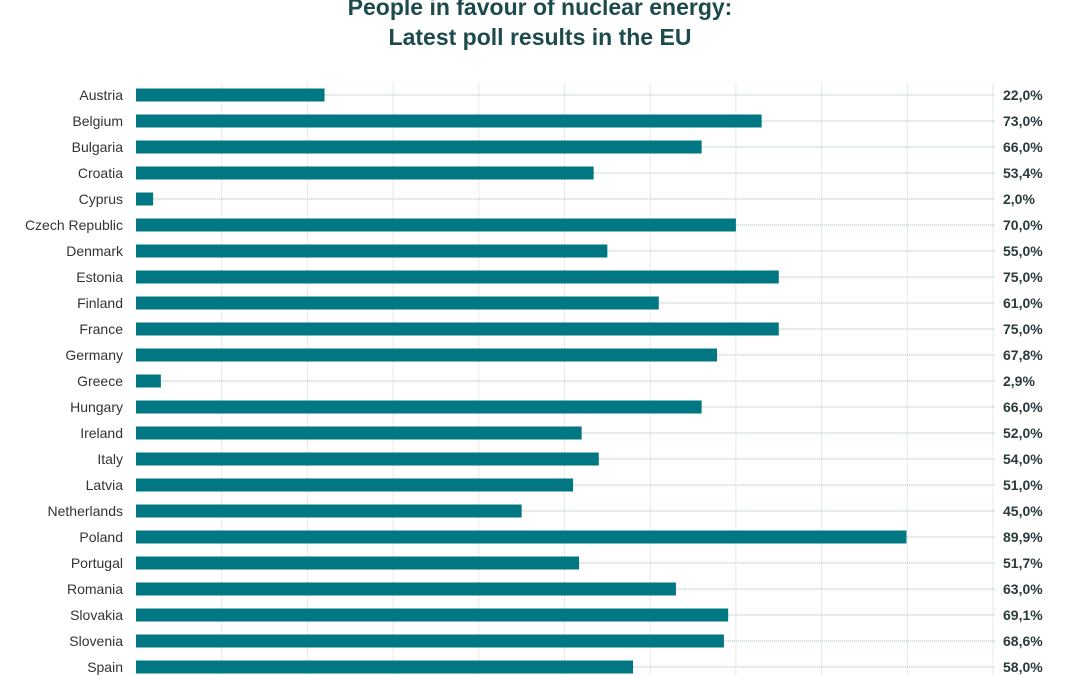 The image size is (1080, 675). Describe the element at coordinates (406, 589) in the screenshot. I see `bar-romania` at that location.